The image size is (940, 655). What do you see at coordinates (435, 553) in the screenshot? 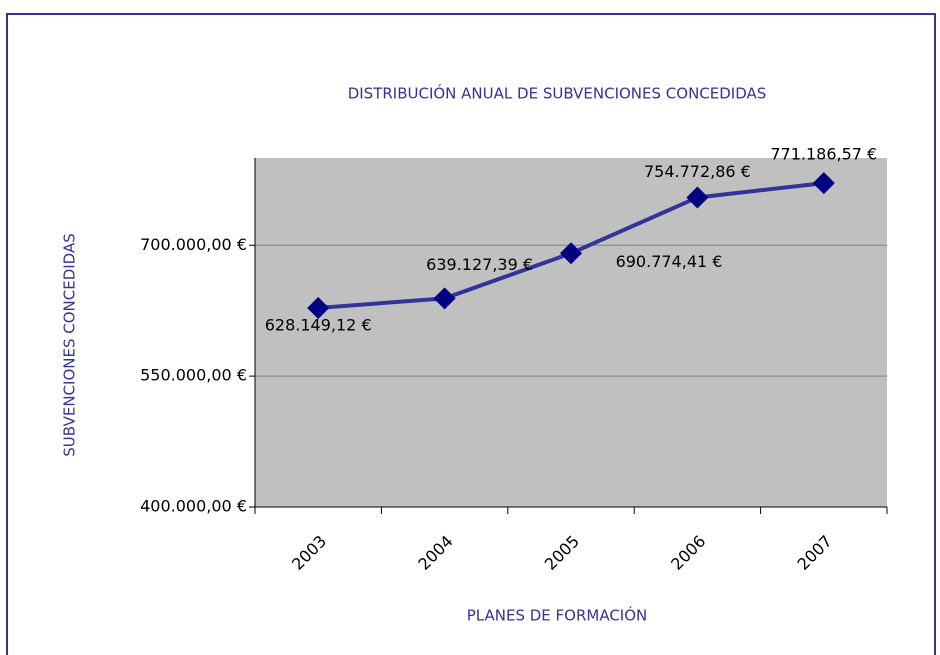
I see `x-tick-label: 2004` at bounding box center [435, 553].